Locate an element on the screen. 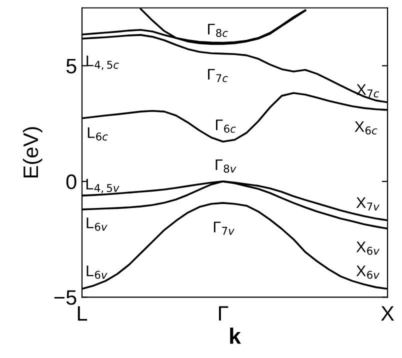 This screenshot has height=358, width=402. y-axis-title: E(eV) is located at coordinates (32, 152).